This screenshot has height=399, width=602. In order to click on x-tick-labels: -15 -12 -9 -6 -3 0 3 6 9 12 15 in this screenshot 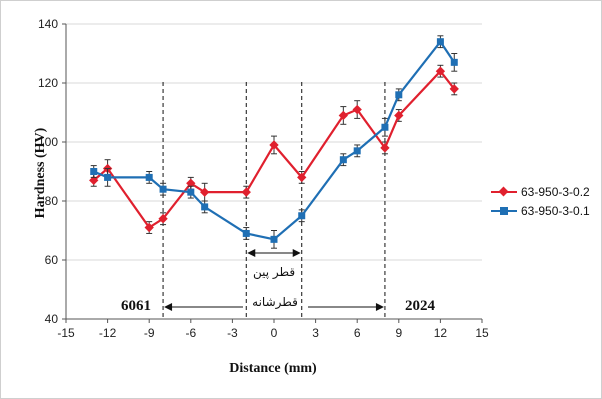, I will do `click(273, 333)`.